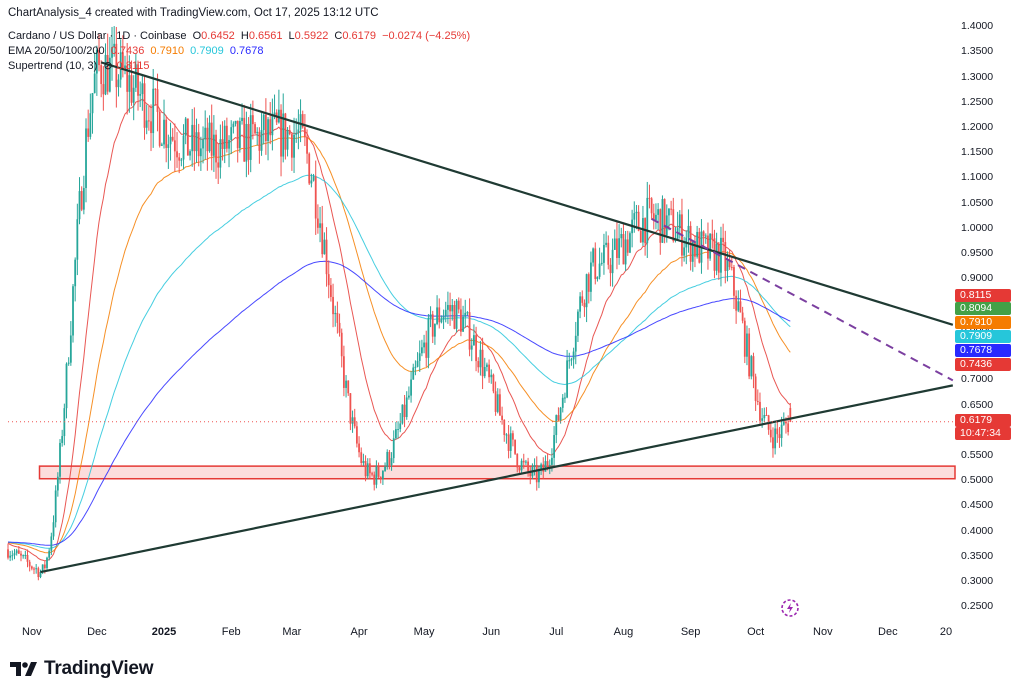 This screenshot has width=1024, height=694. What do you see at coordinates (108, 66) in the screenshot?
I see `visibility-icon: ⊘` at bounding box center [108, 66].